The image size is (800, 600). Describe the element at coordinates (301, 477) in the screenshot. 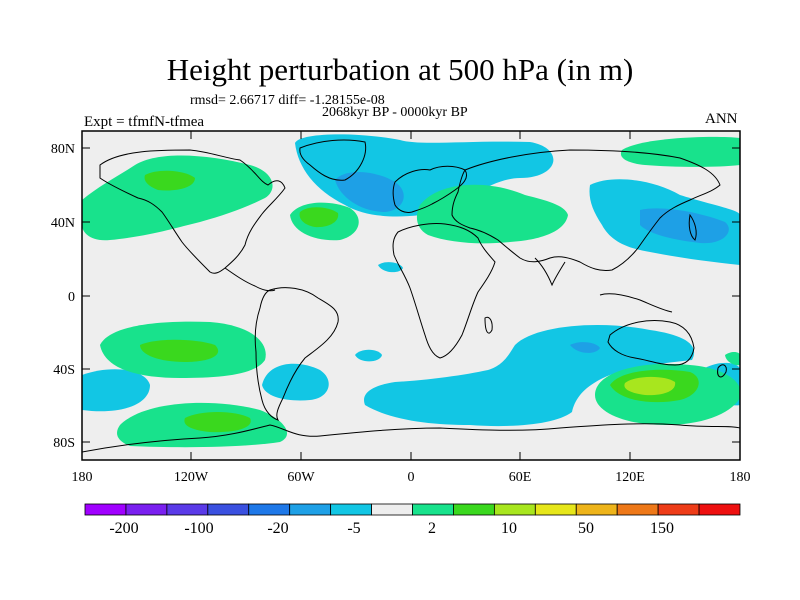

I see `x-tick-label: 60W` at that location.